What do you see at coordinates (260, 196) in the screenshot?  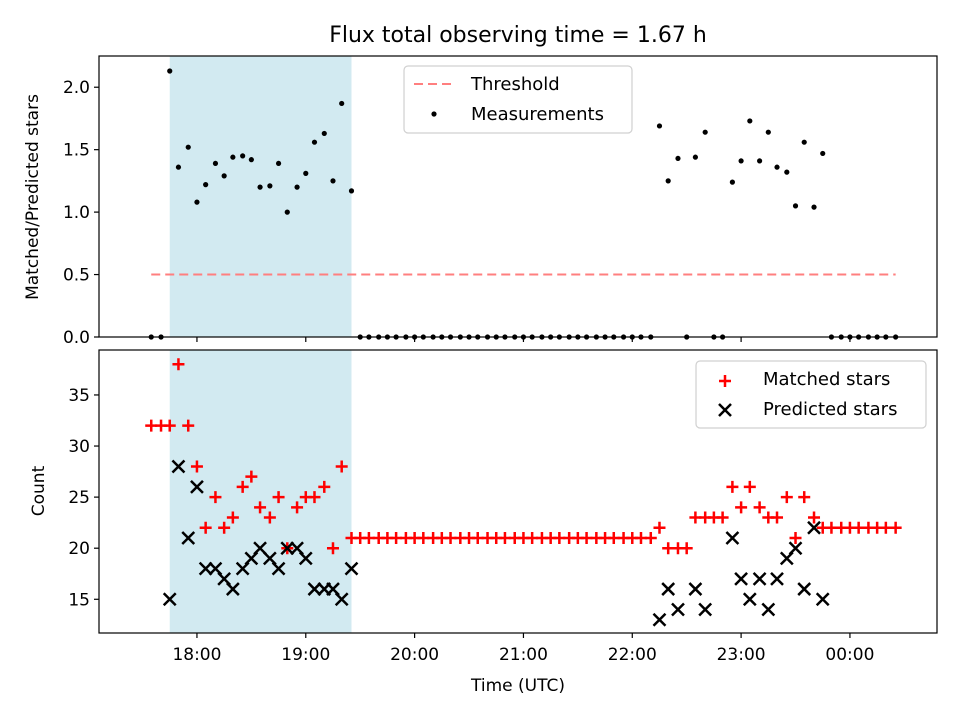 I see `top-shade` at bounding box center [260, 196].